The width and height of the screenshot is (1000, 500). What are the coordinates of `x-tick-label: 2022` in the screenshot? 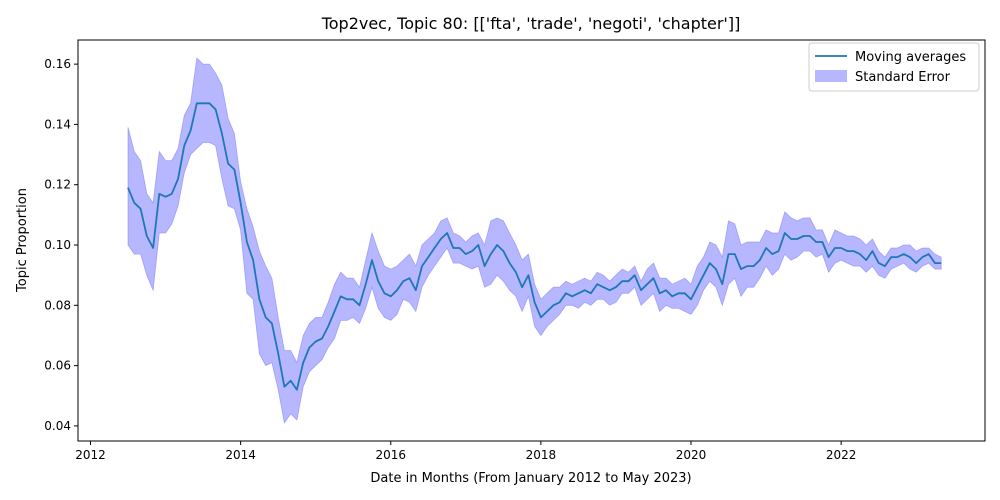 It's located at (841, 455).